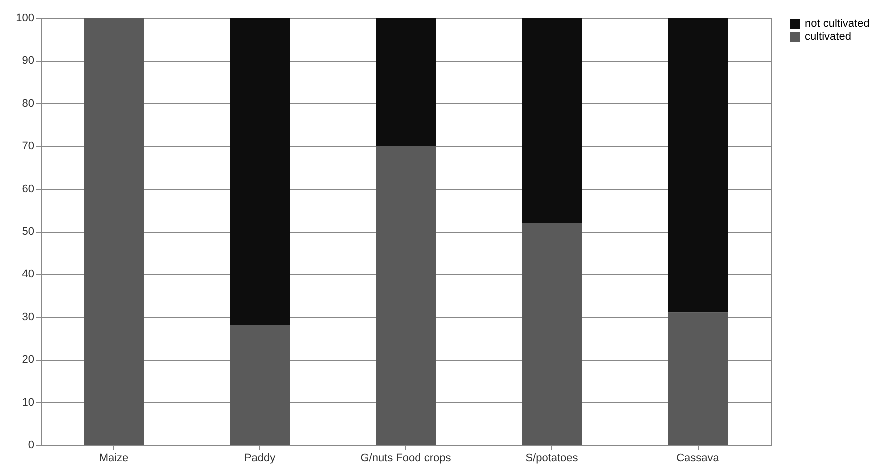  Describe the element at coordinates (552, 458) in the screenshot. I see `x-tick-label: S/potatoes` at that location.